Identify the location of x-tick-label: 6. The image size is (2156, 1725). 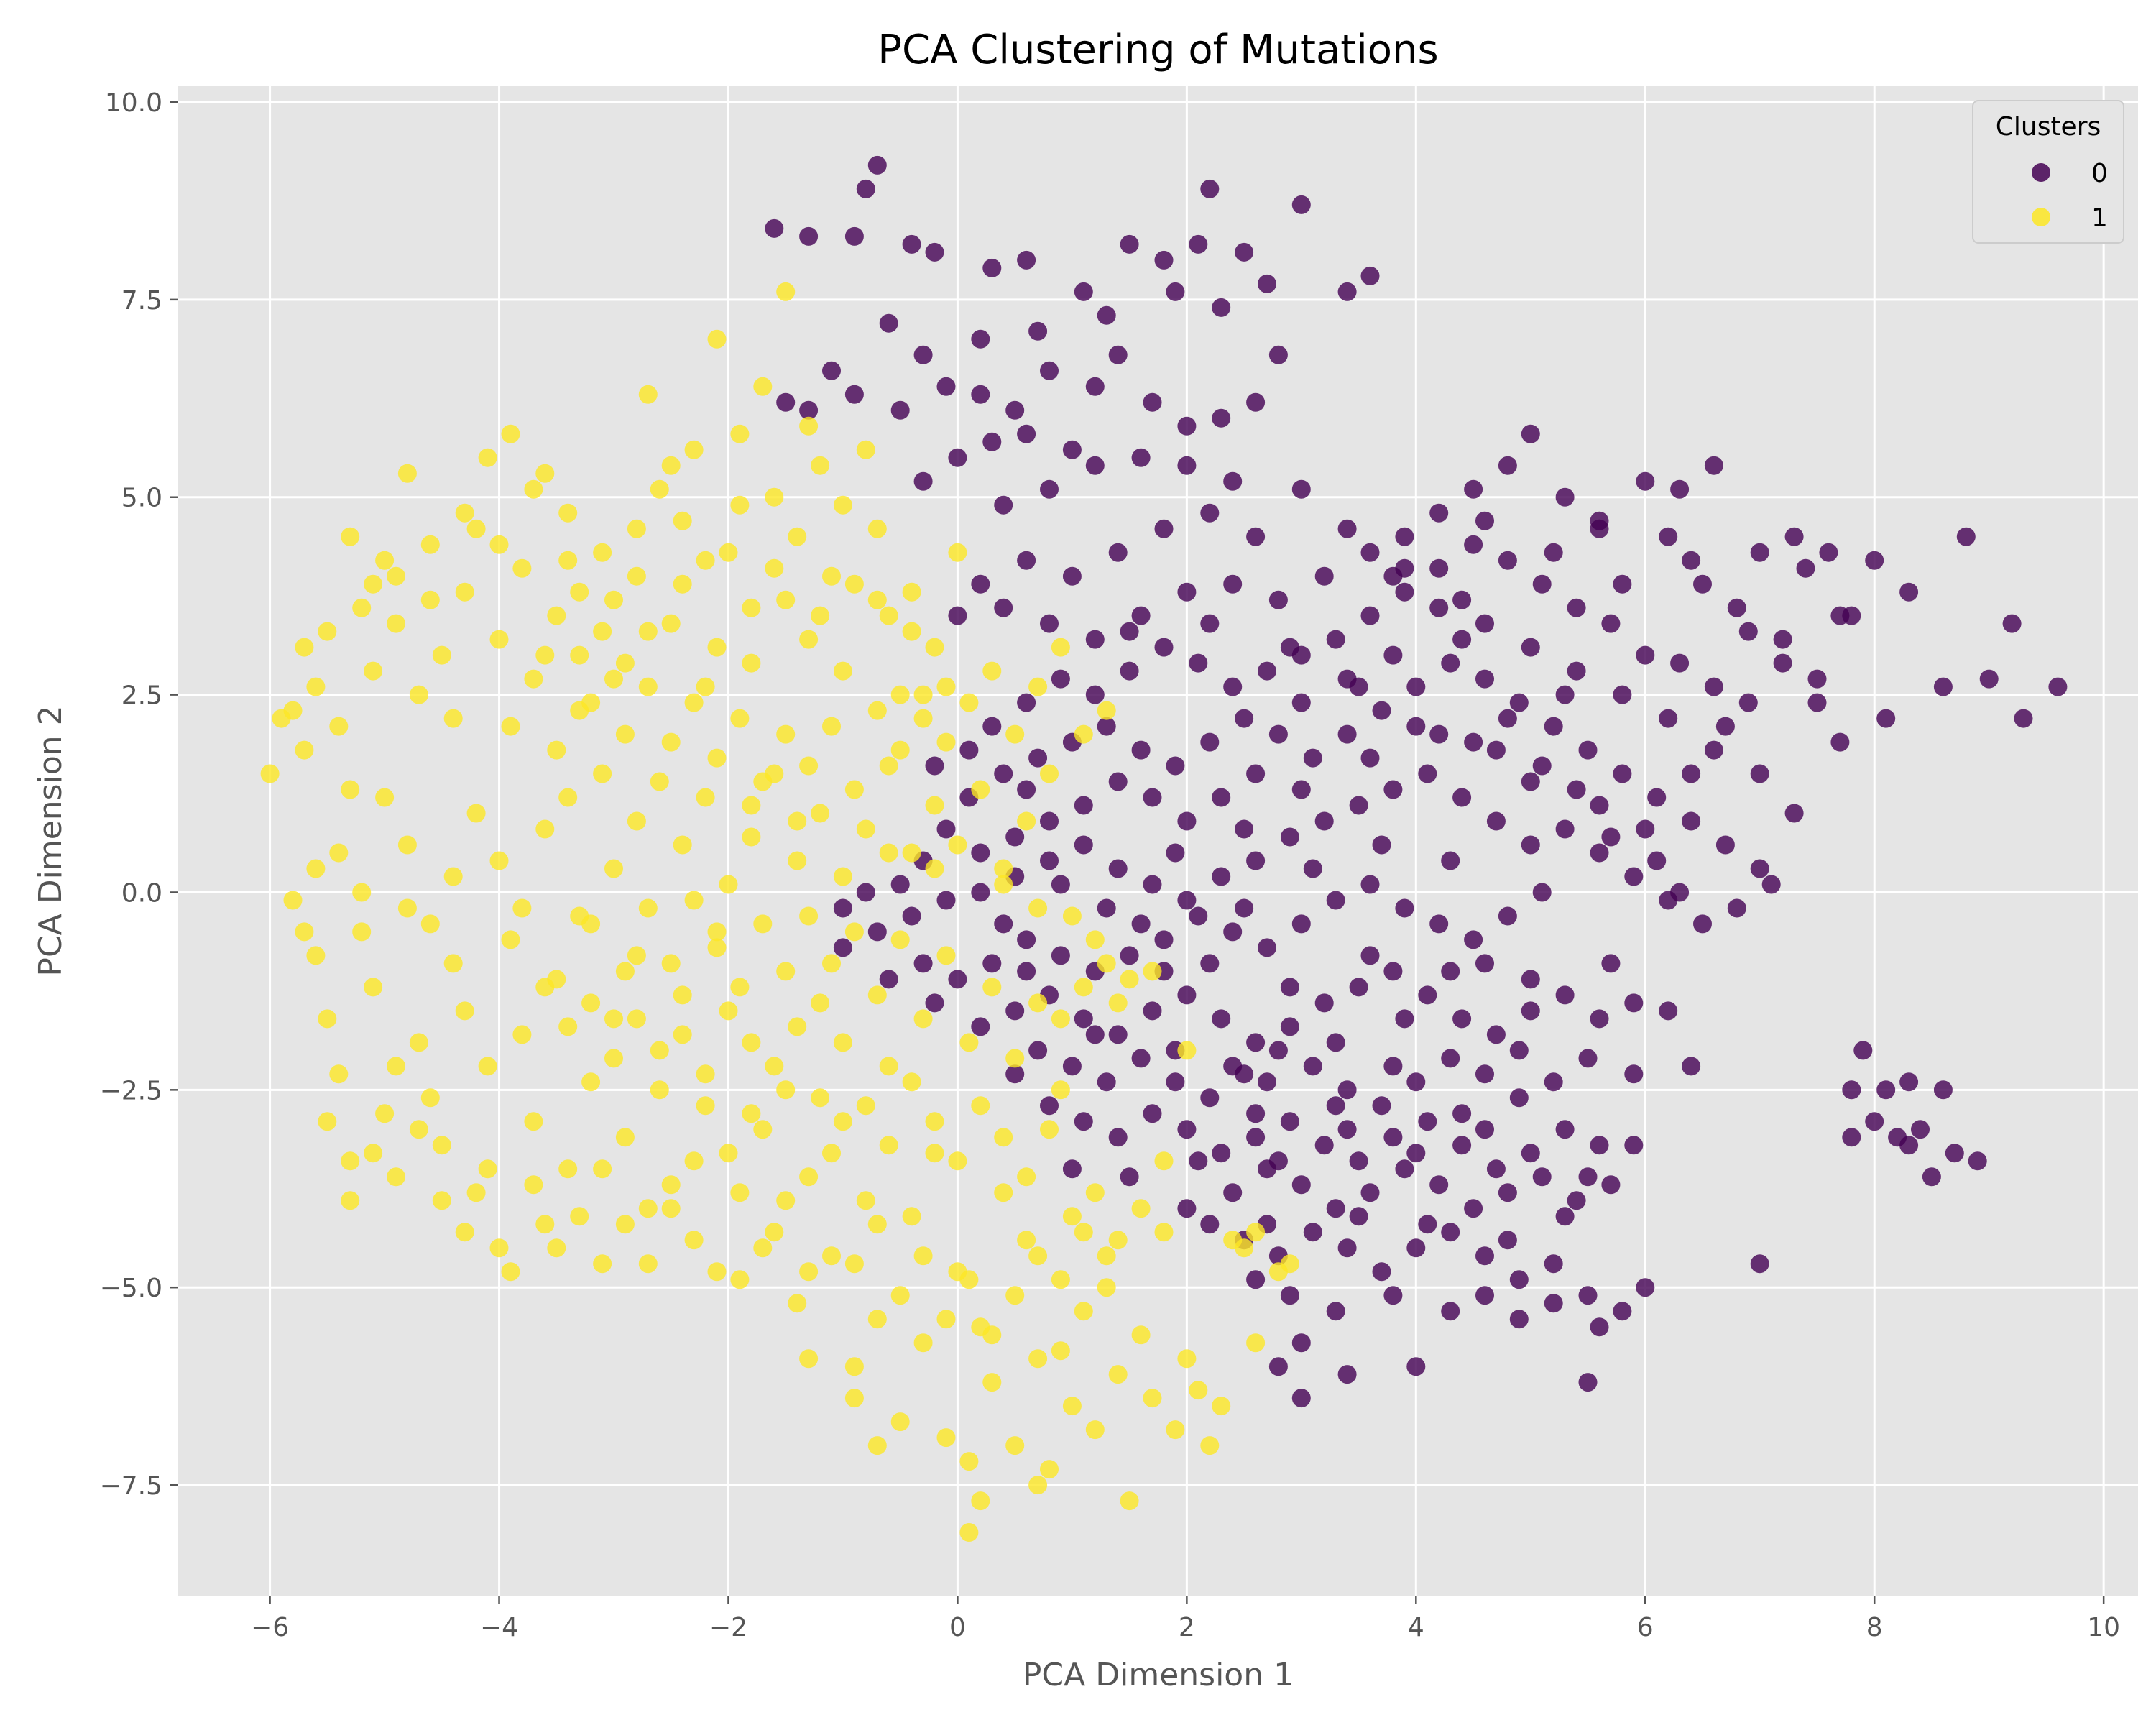
(1645, 1627).